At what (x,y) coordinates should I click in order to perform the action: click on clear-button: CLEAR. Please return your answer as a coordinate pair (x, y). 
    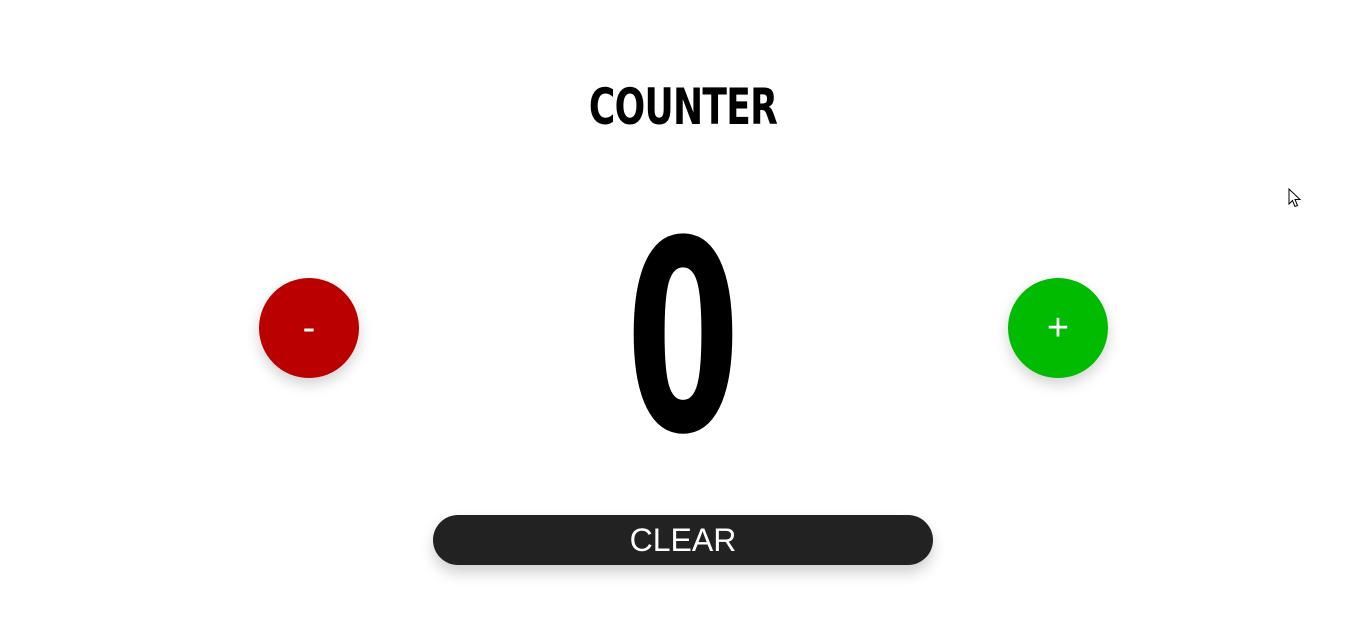
    Looking at the image, I should click on (683, 540).